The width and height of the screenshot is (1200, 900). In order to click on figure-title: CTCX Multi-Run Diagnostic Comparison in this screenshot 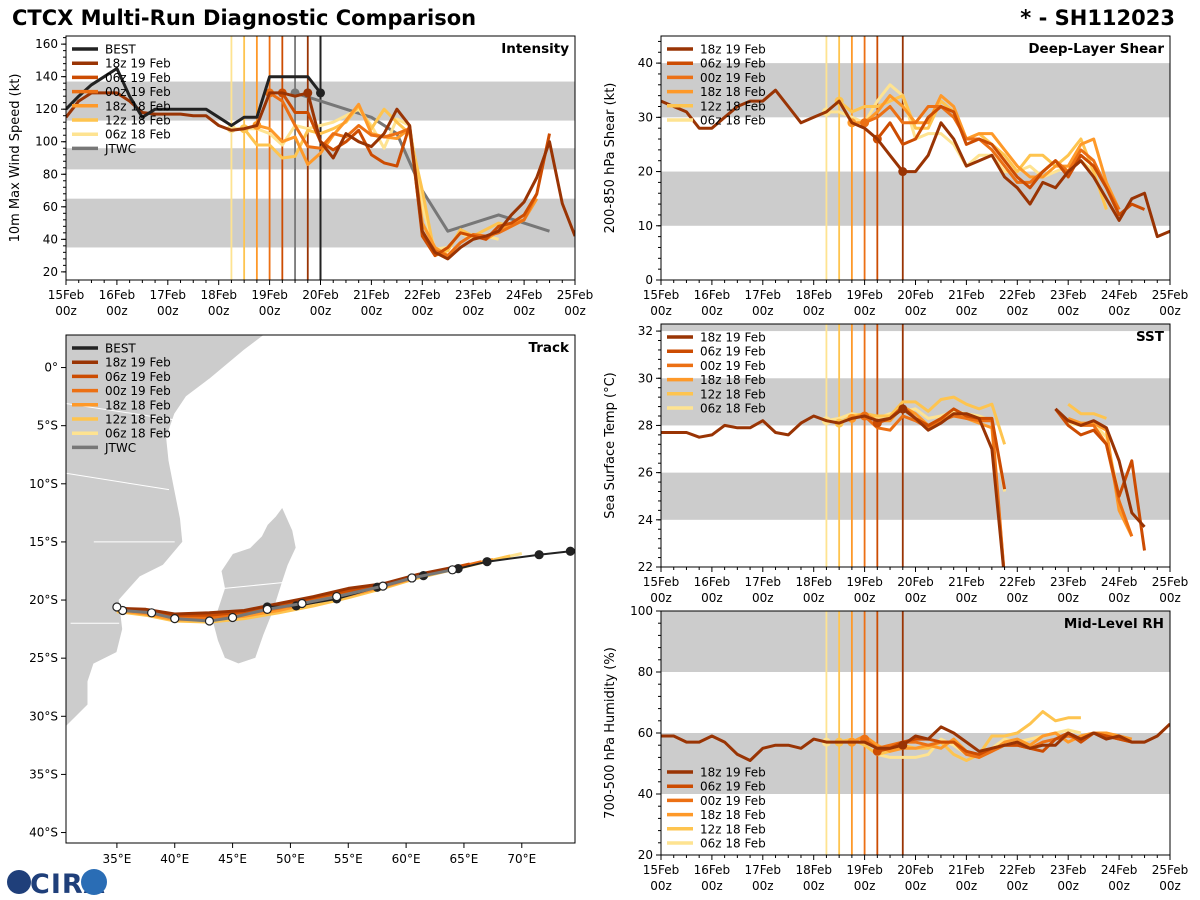, I will do `click(244, 18)`.